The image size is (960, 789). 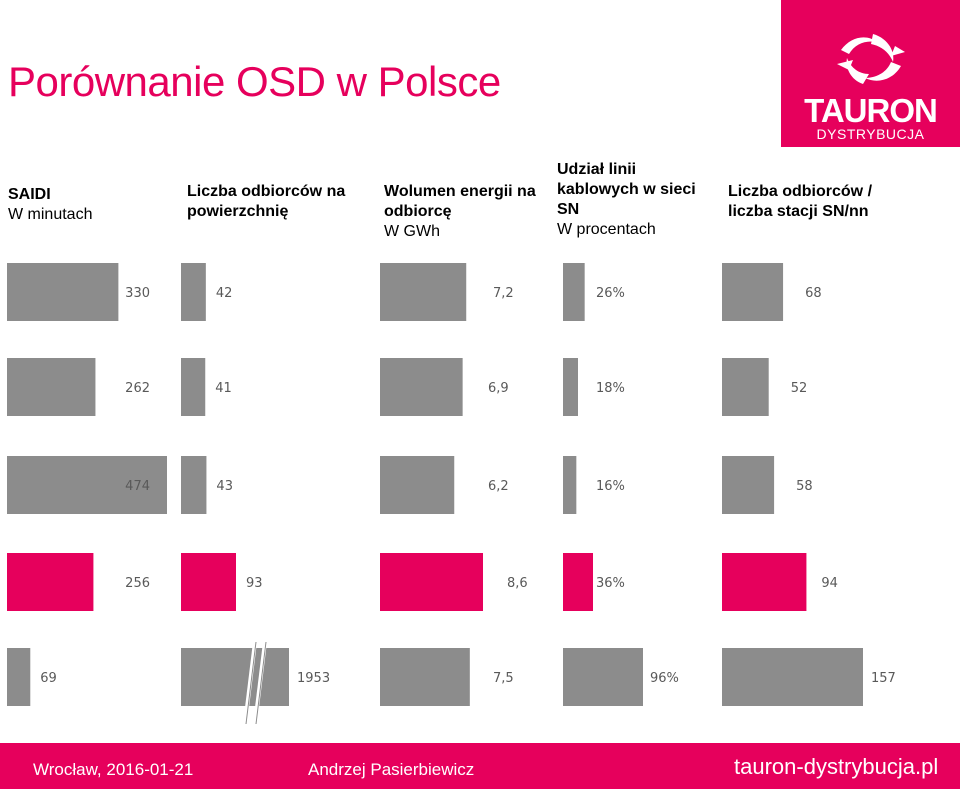 I want to click on bar-label-4-2: 58, so click(x=804, y=486).